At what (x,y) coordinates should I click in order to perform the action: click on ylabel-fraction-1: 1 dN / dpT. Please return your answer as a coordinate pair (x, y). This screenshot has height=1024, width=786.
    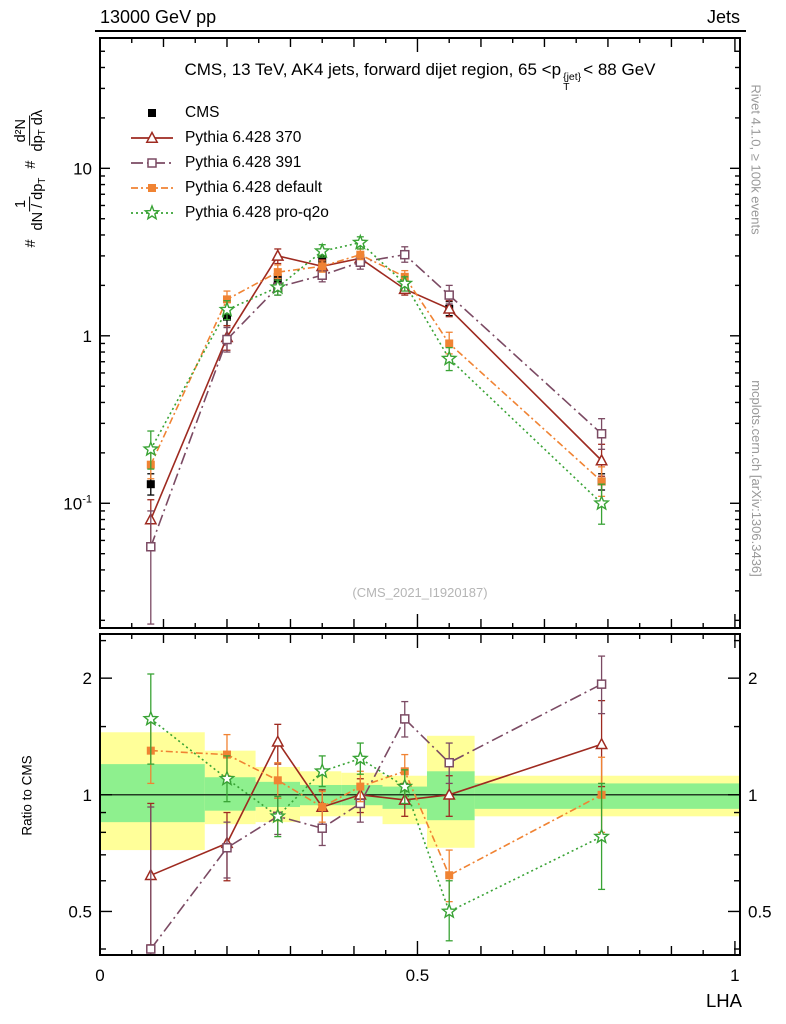
    Looking at the image, I should click on (31, 204).